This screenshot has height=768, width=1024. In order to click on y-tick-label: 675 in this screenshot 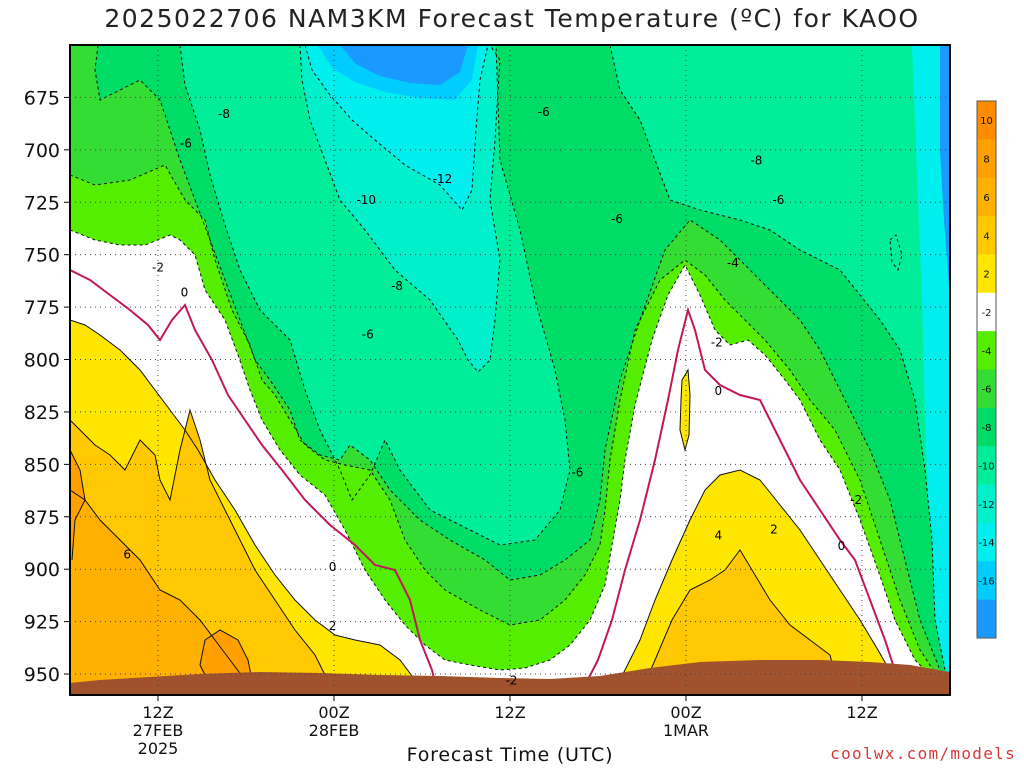, I will do `click(42, 98)`.